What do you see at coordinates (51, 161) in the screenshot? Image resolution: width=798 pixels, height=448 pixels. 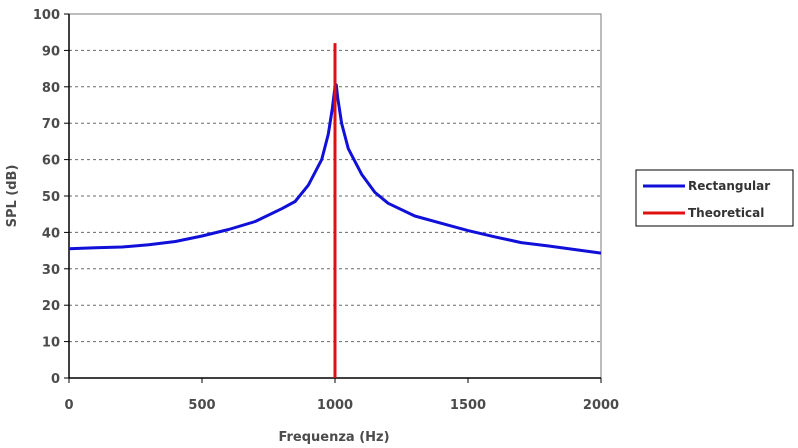 I see `y-tick-label-60: 60` at bounding box center [51, 161].